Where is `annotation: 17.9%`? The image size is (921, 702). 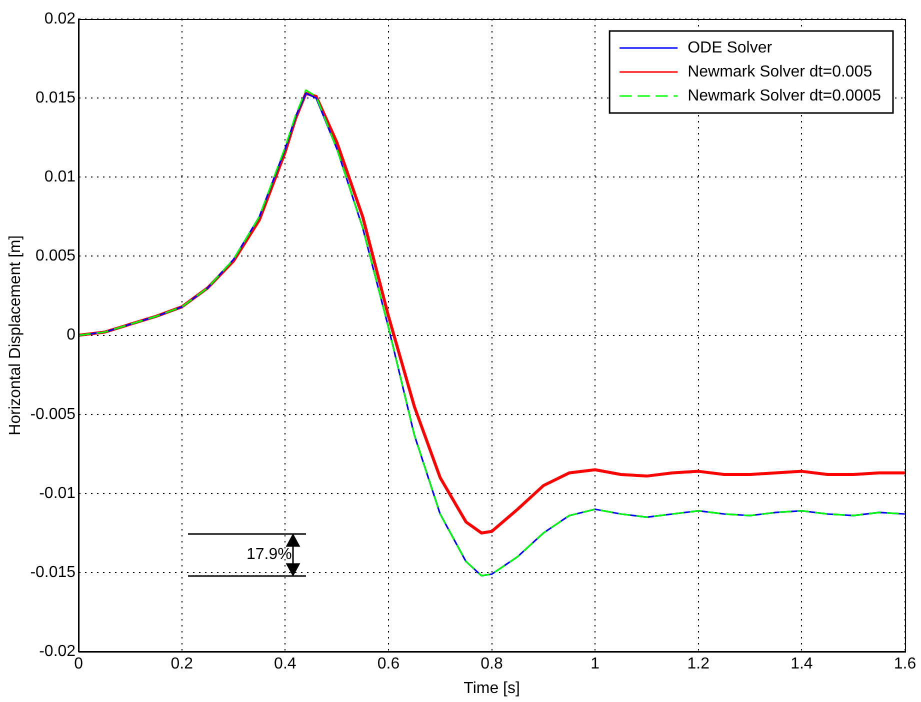
annotation: 17.9% is located at coordinates (269, 555).